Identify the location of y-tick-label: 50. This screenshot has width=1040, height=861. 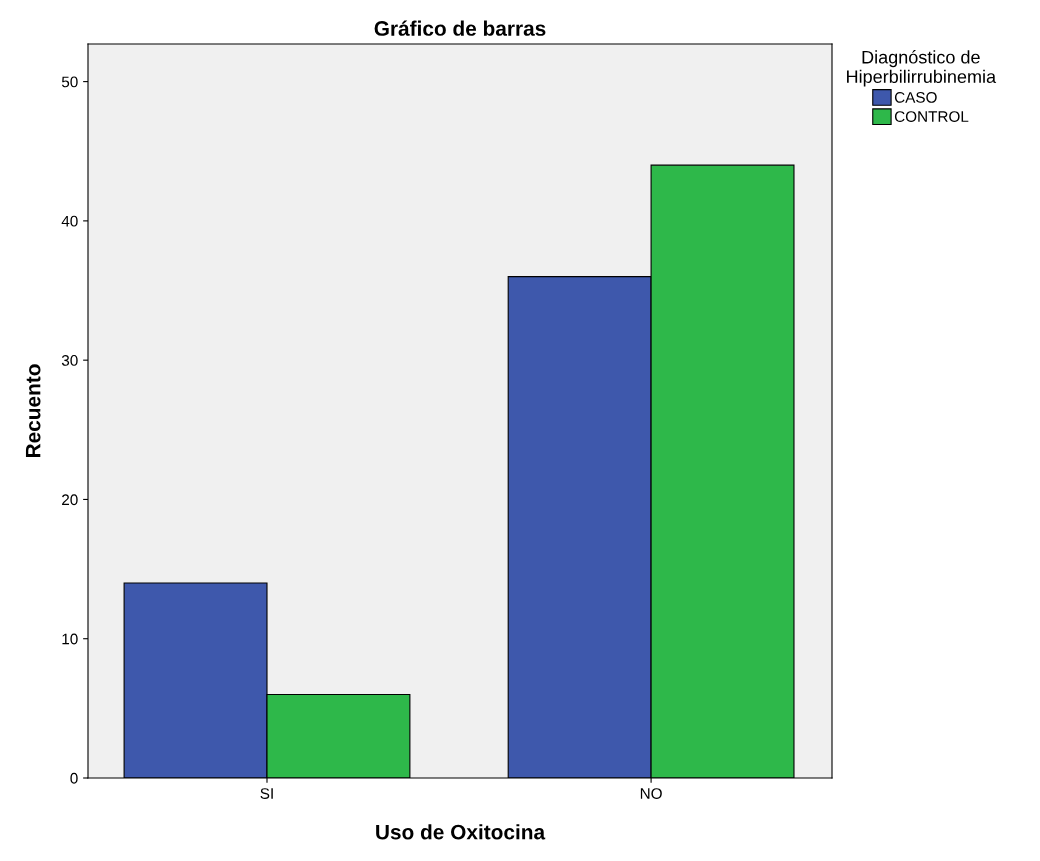
(69, 82).